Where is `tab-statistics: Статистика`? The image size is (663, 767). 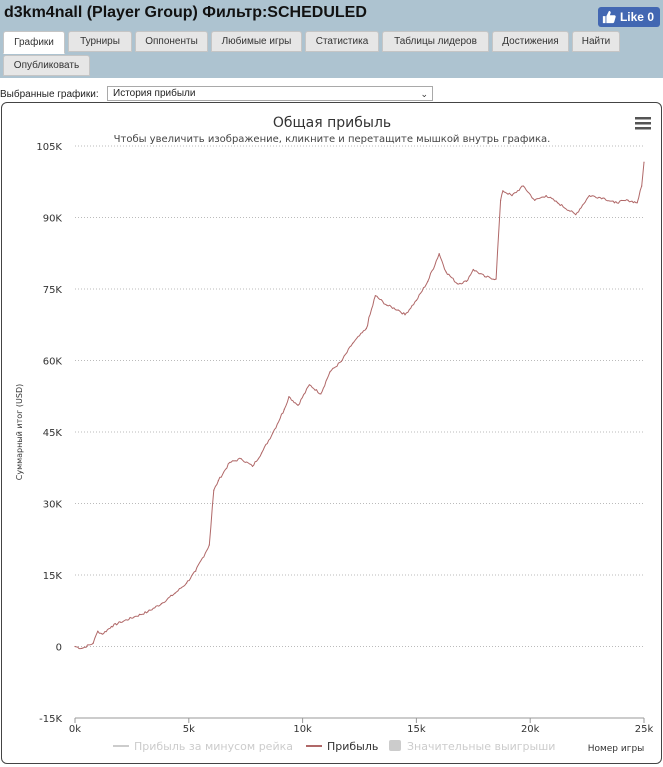 tab-statistics: Статистика is located at coordinates (342, 41).